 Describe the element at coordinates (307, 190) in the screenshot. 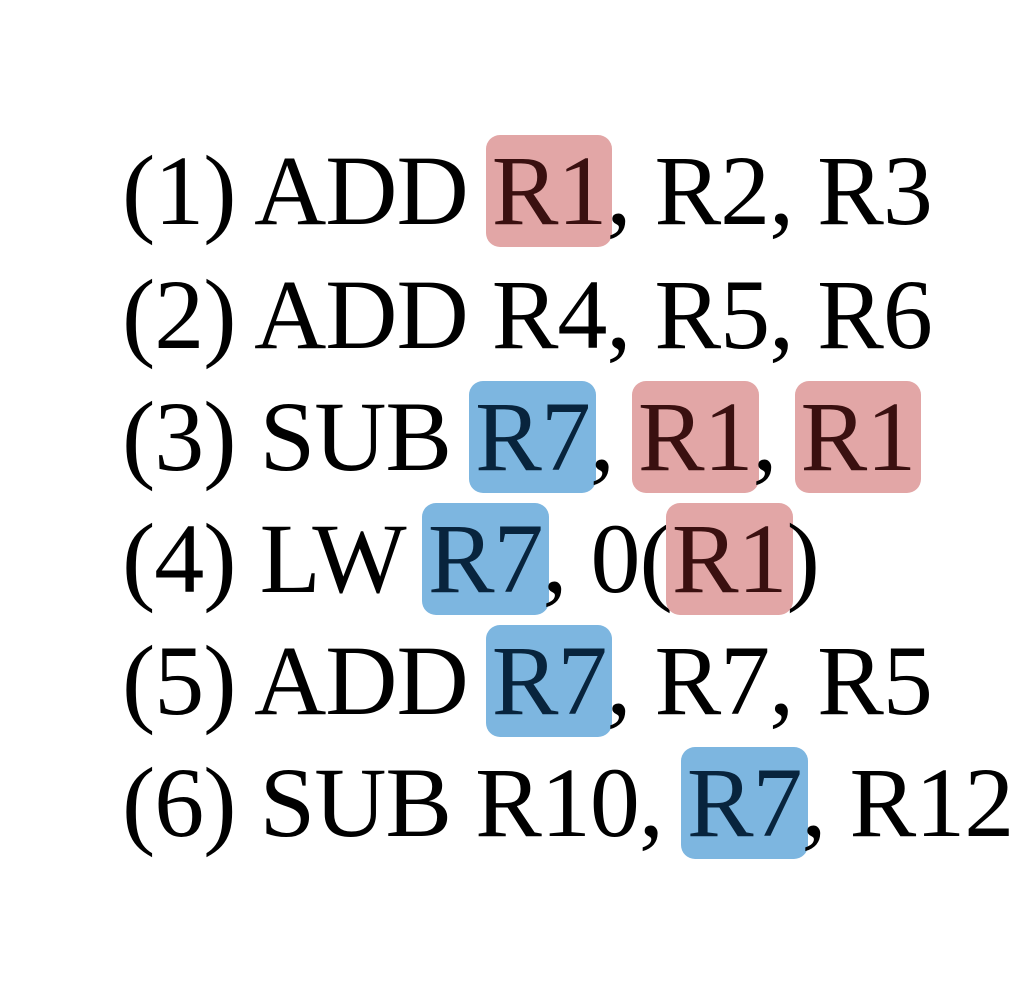

I see `token: (1) ADD` at that location.